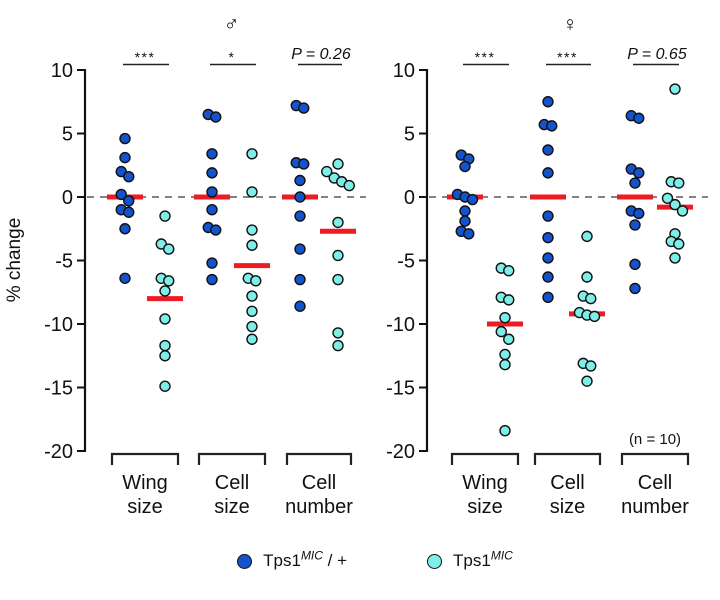  I want to click on legend-label-mutant-base: Tps1, so click(472, 560).